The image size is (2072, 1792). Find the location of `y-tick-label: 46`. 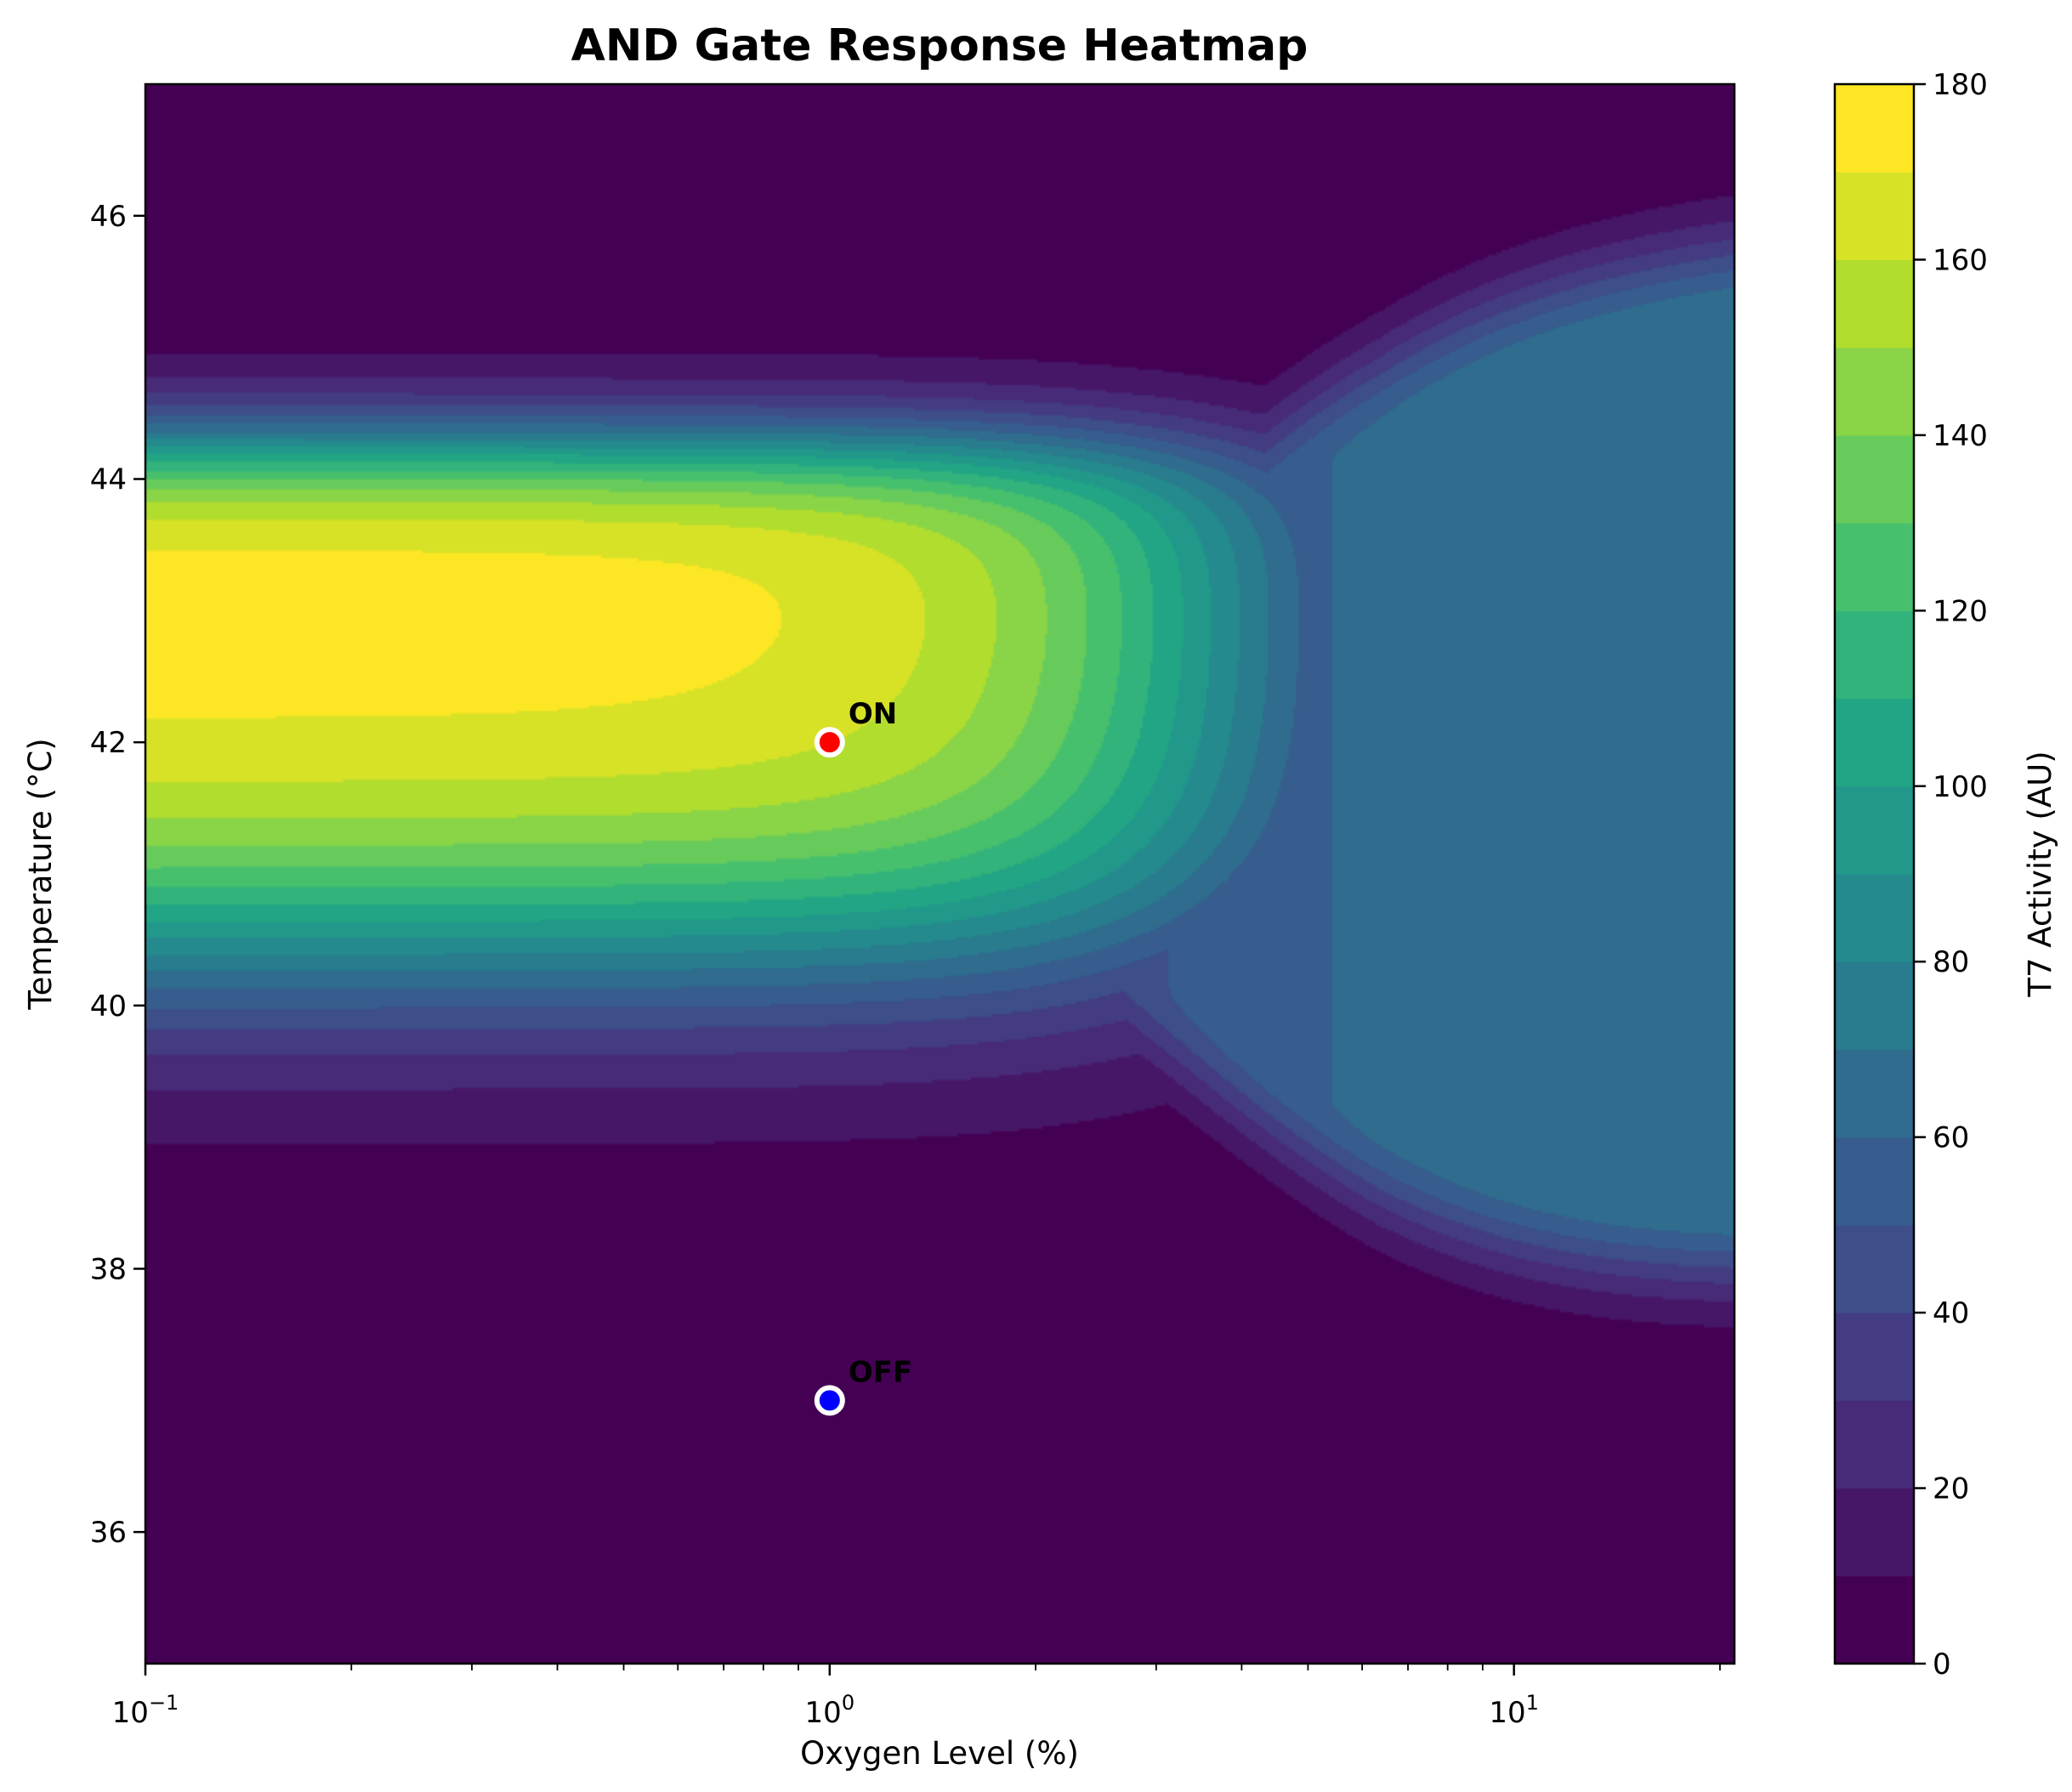

y-tick-label: 46 is located at coordinates (108, 217).